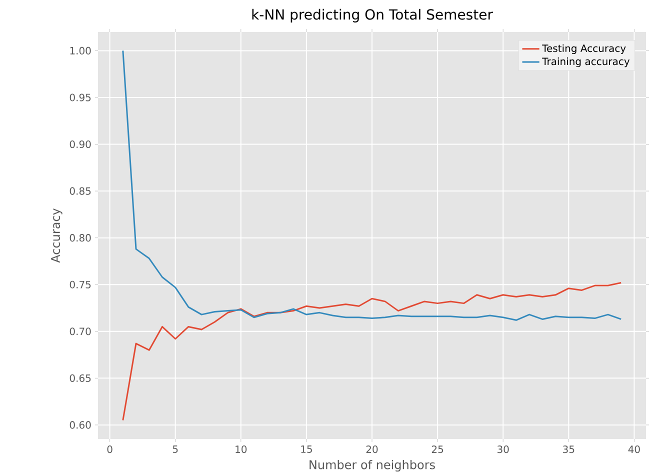 Image resolution: width=654 pixels, height=475 pixels. Describe the element at coordinates (372, 450) in the screenshot. I see `x-tick-label: 20` at that location.